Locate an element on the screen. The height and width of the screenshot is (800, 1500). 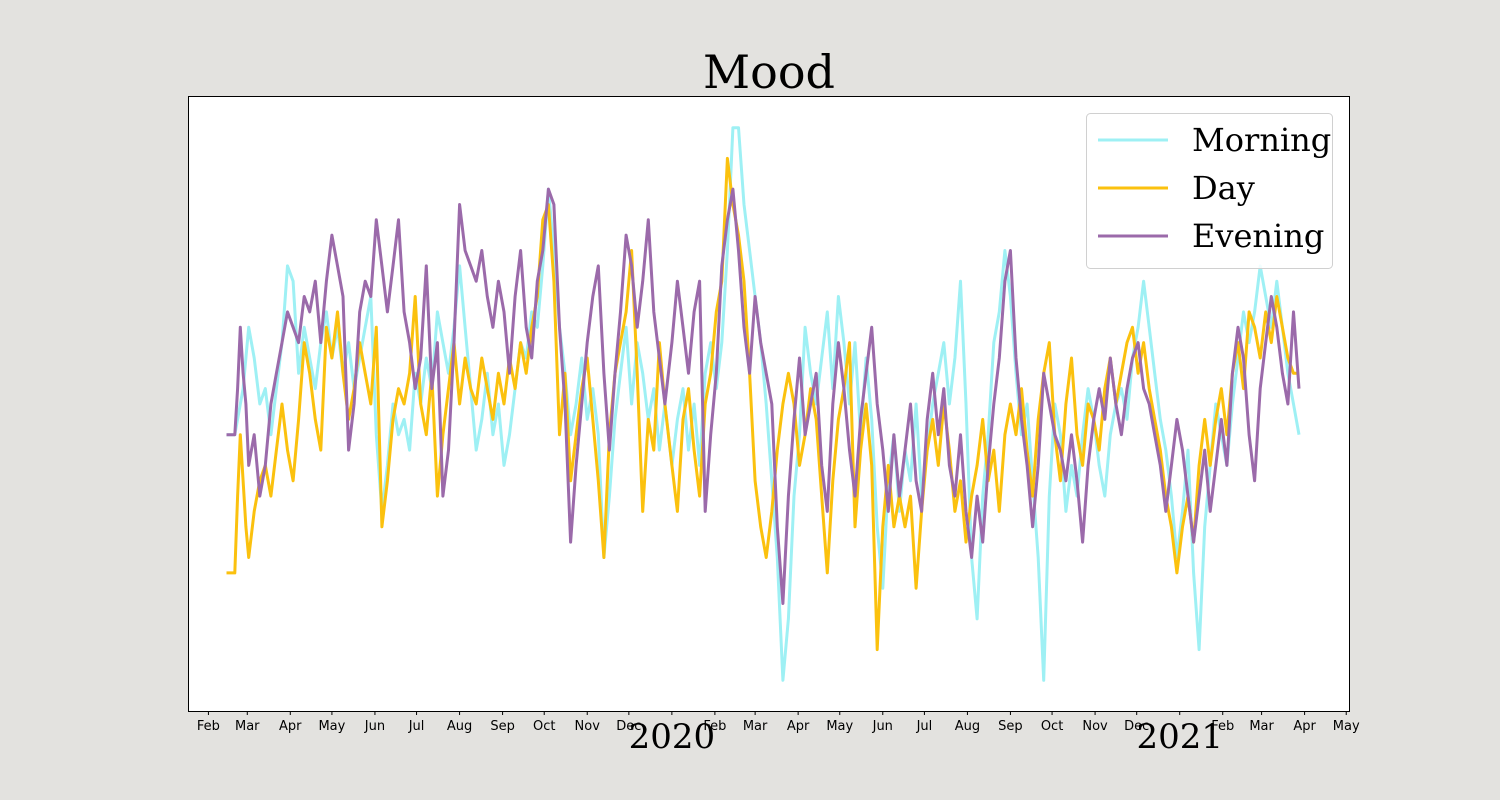
legend-label-evening: Evening is located at coordinates (1258, 236).